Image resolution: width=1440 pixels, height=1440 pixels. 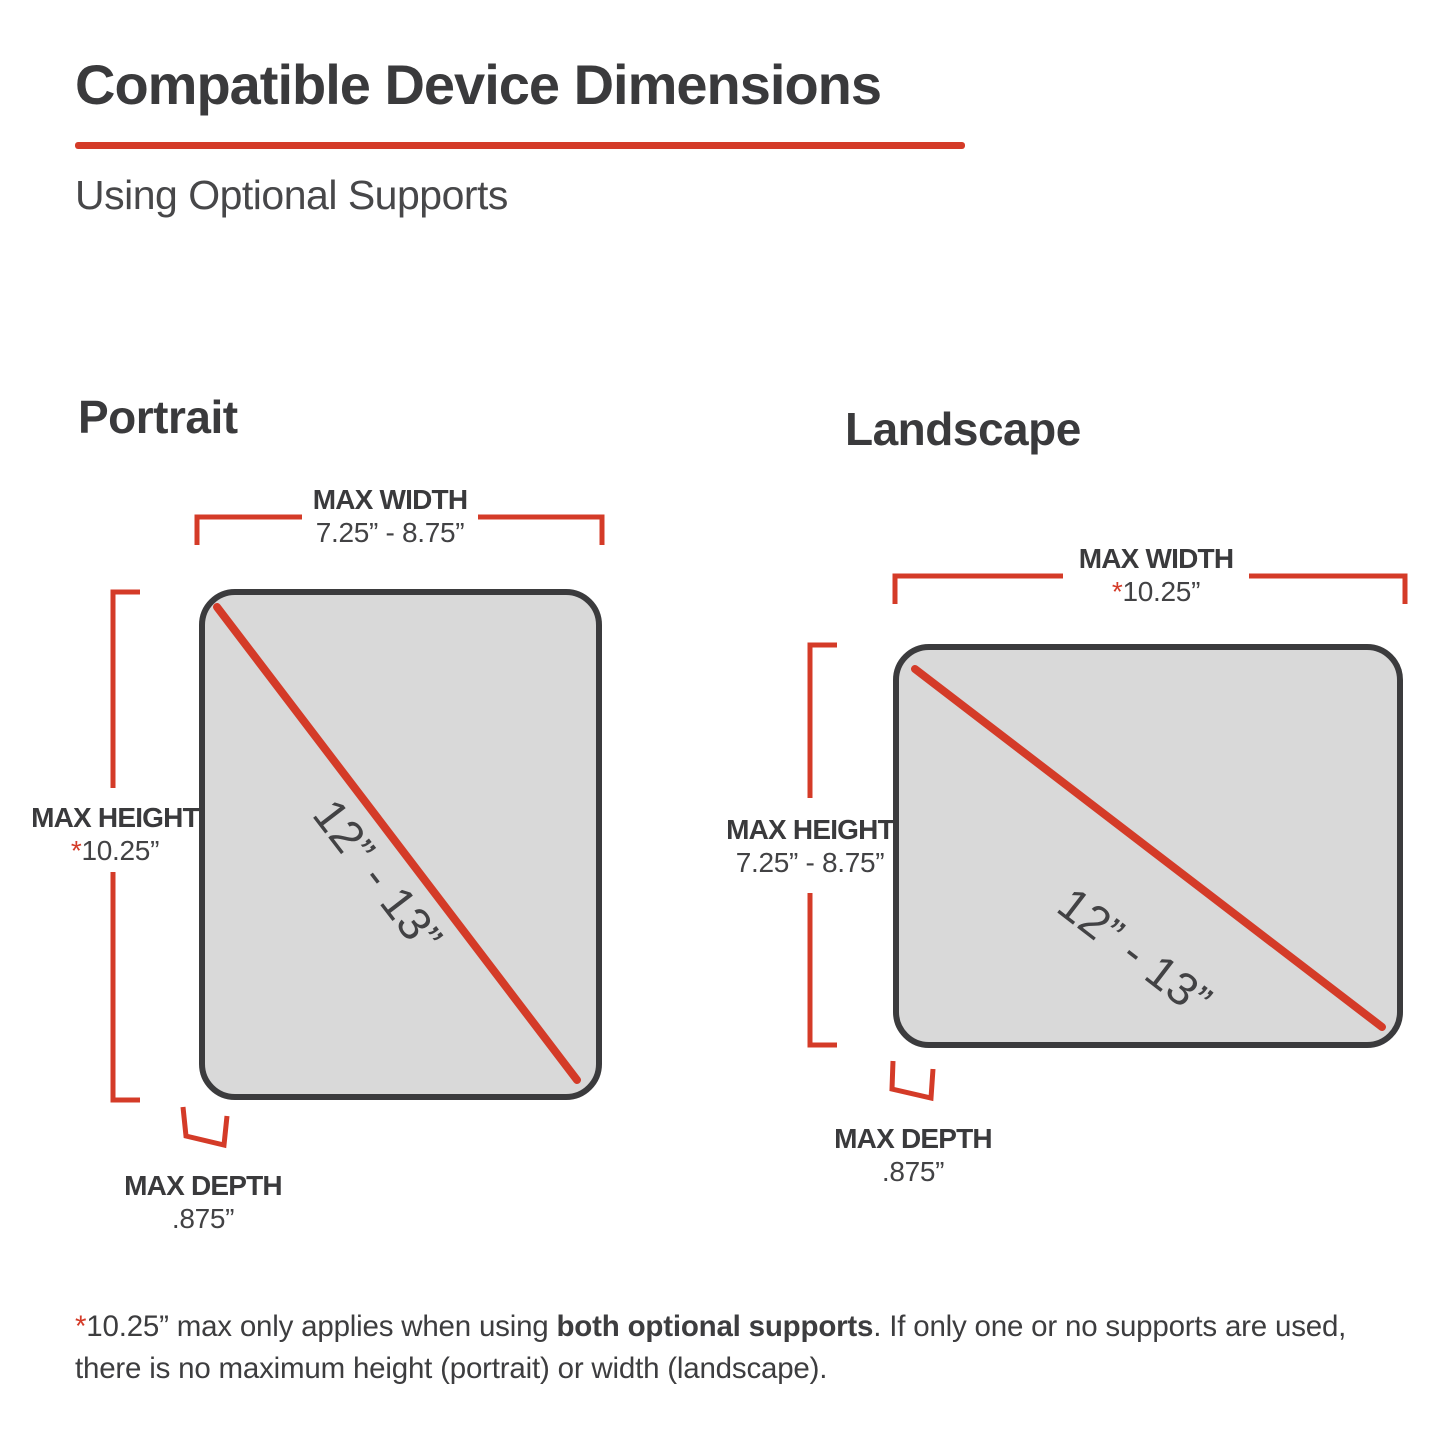 What do you see at coordinates (1117, 591) in the screenshot?
I see `landscape-max-width-asterisk: *` at bounding box center [1117, 591].